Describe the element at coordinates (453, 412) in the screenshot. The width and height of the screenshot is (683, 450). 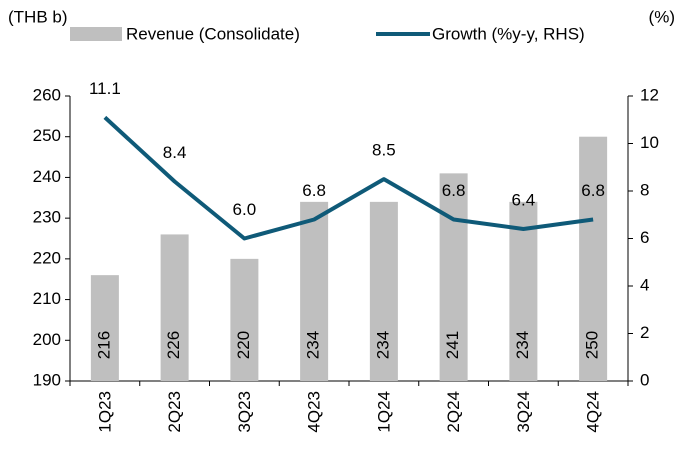
I see `x-tick-label: 2Q24` at that location.